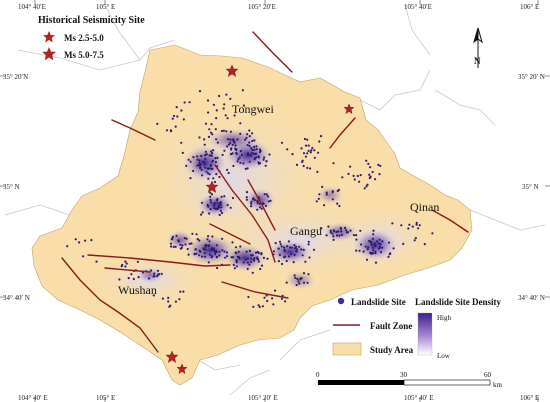 The height and width of the screenshot is (402, 550). Describe the element at coordinates (458, 302) in the screenshot. I see `density-legend-title: Landslide Site Density` at that location.